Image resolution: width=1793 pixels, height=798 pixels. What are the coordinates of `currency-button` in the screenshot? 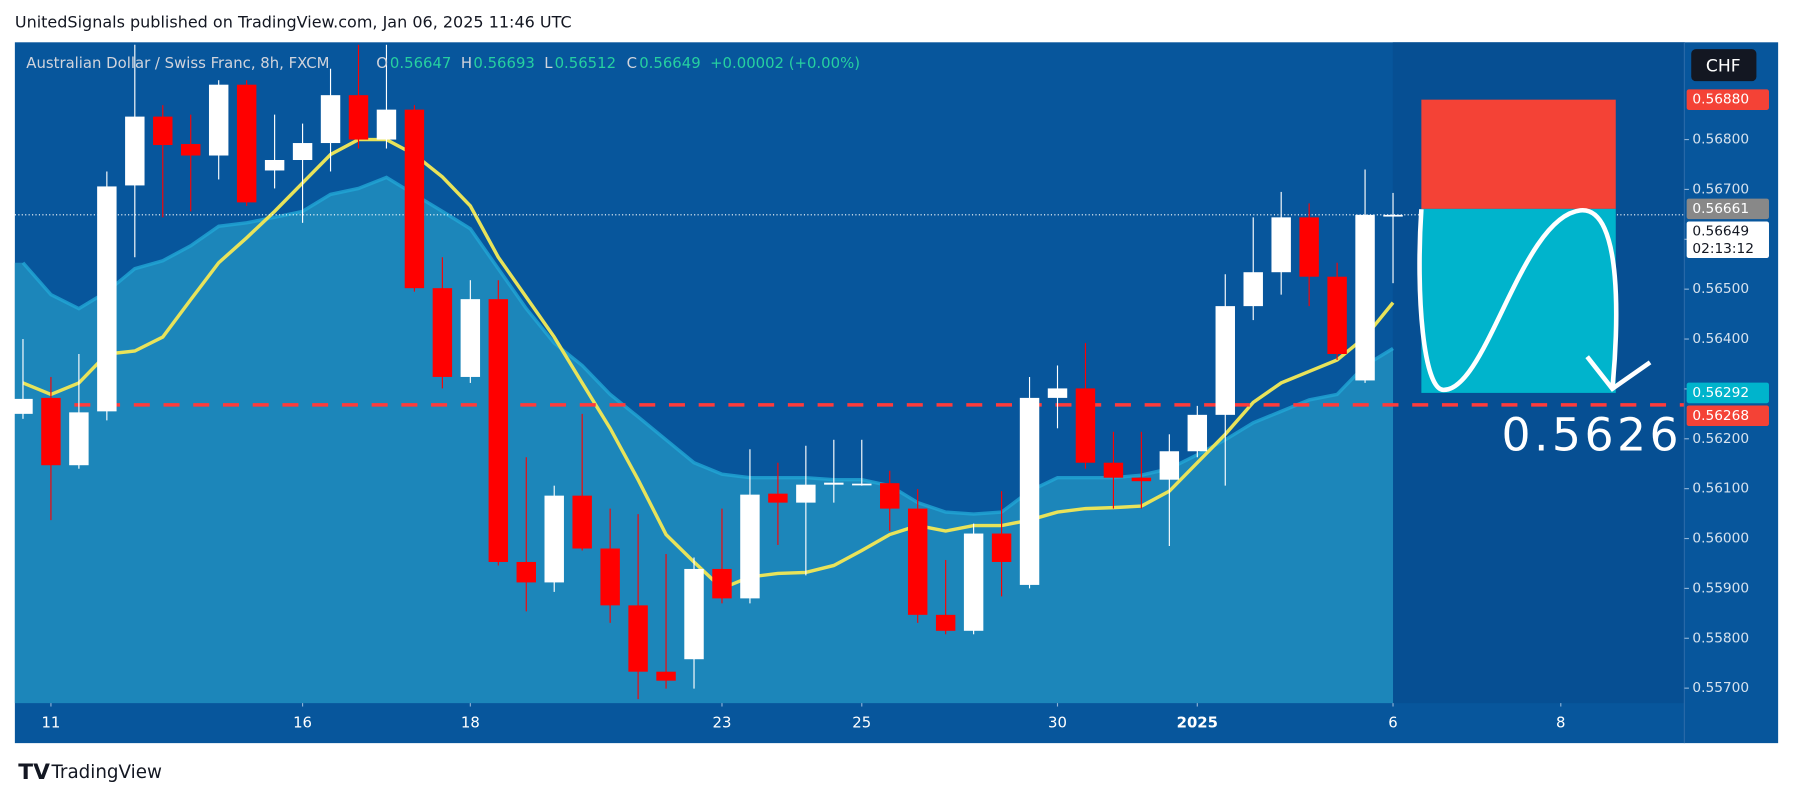 It's located at (1724, 65).